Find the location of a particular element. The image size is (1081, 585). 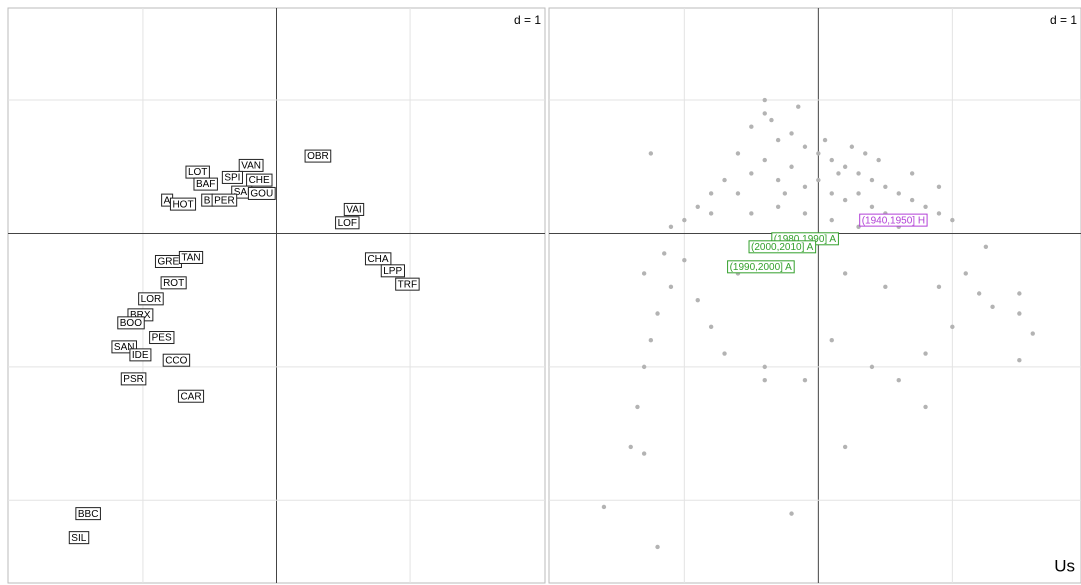

point-label: OBR is located at coordinates (318, 156).